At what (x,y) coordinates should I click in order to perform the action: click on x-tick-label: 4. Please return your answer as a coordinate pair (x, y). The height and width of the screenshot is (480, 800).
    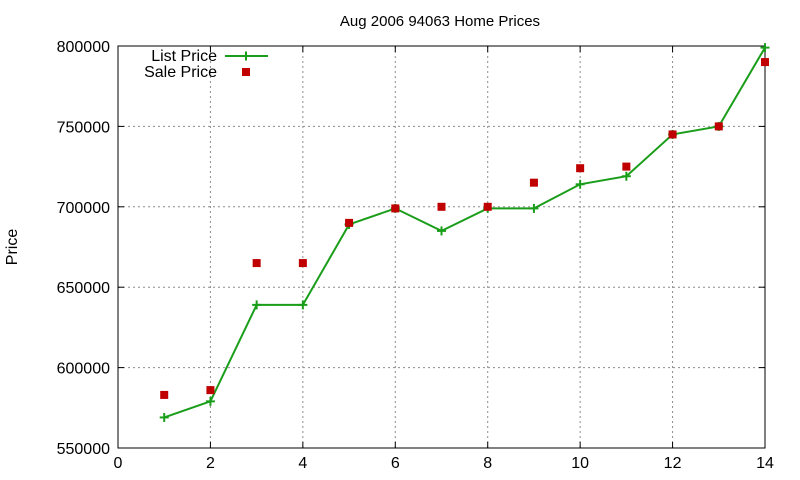
    Looking at the image, I should click on (302, 463).